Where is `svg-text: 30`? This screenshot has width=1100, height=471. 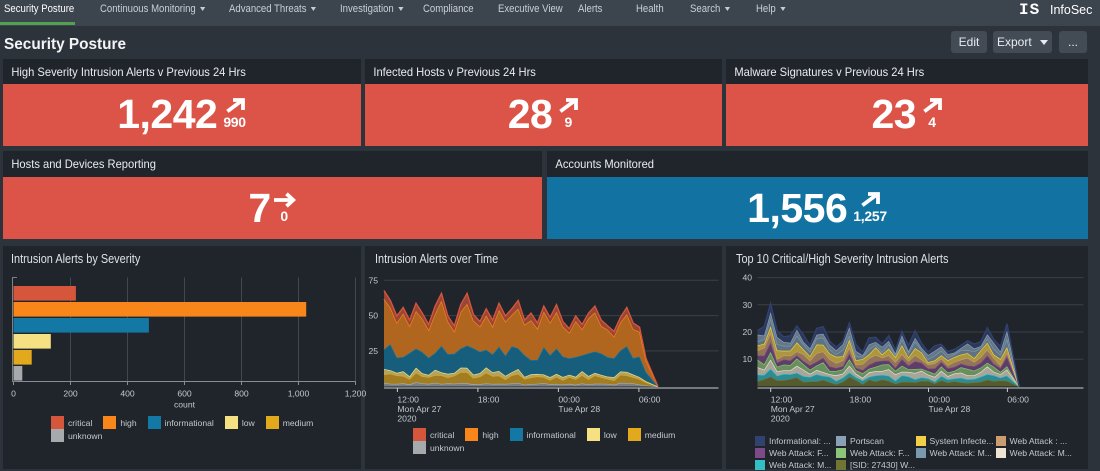
svg-text: 30 is located at coordinates (747, 305).